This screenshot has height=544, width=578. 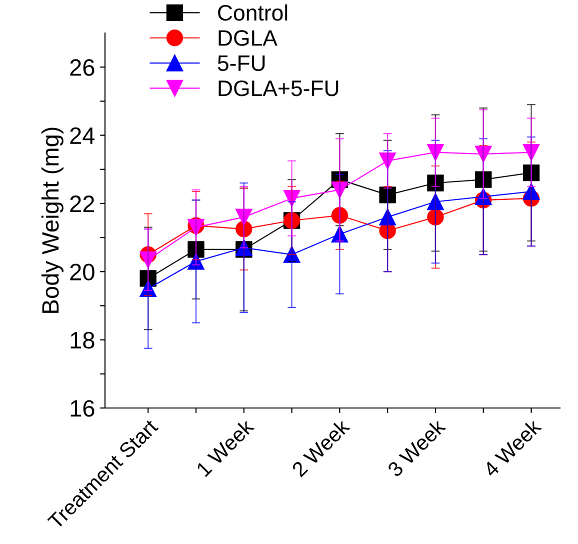 What do you see at coordinates (241, 64) in the screenshot?
I see `legend-label: 5-FU` at bounding box center [241, 64].